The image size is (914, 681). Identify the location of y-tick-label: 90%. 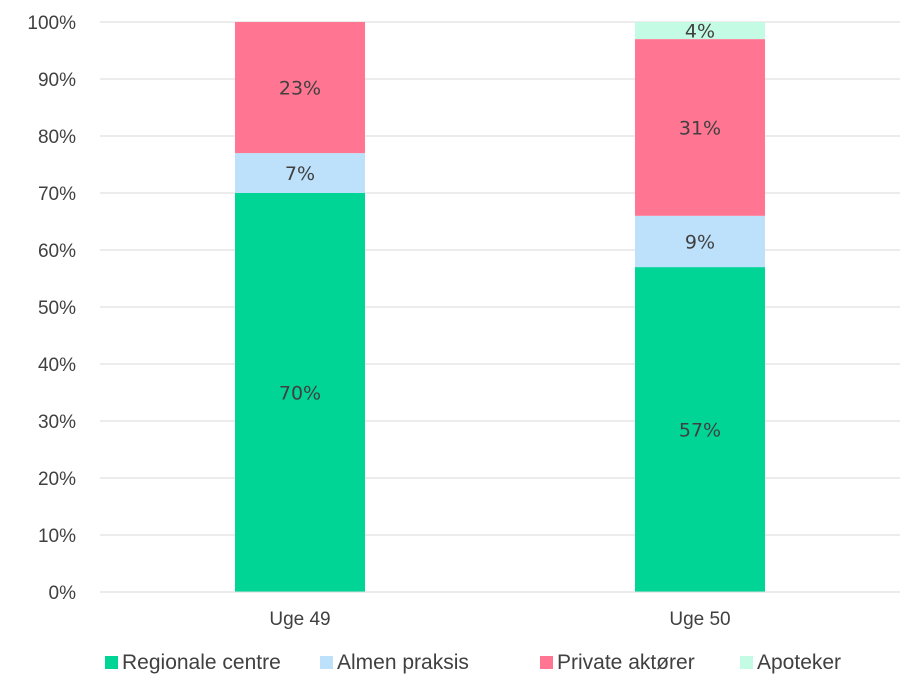
(57, 80).